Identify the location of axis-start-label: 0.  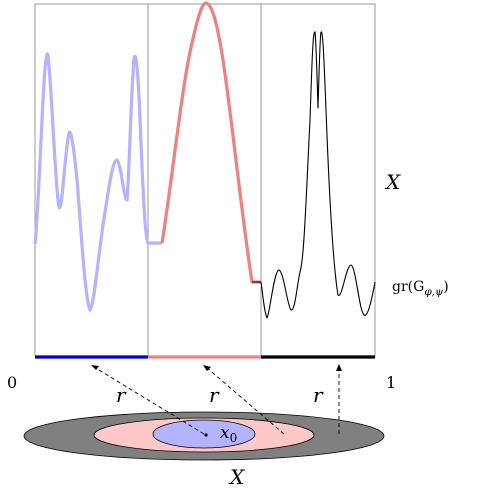
(12, 382).